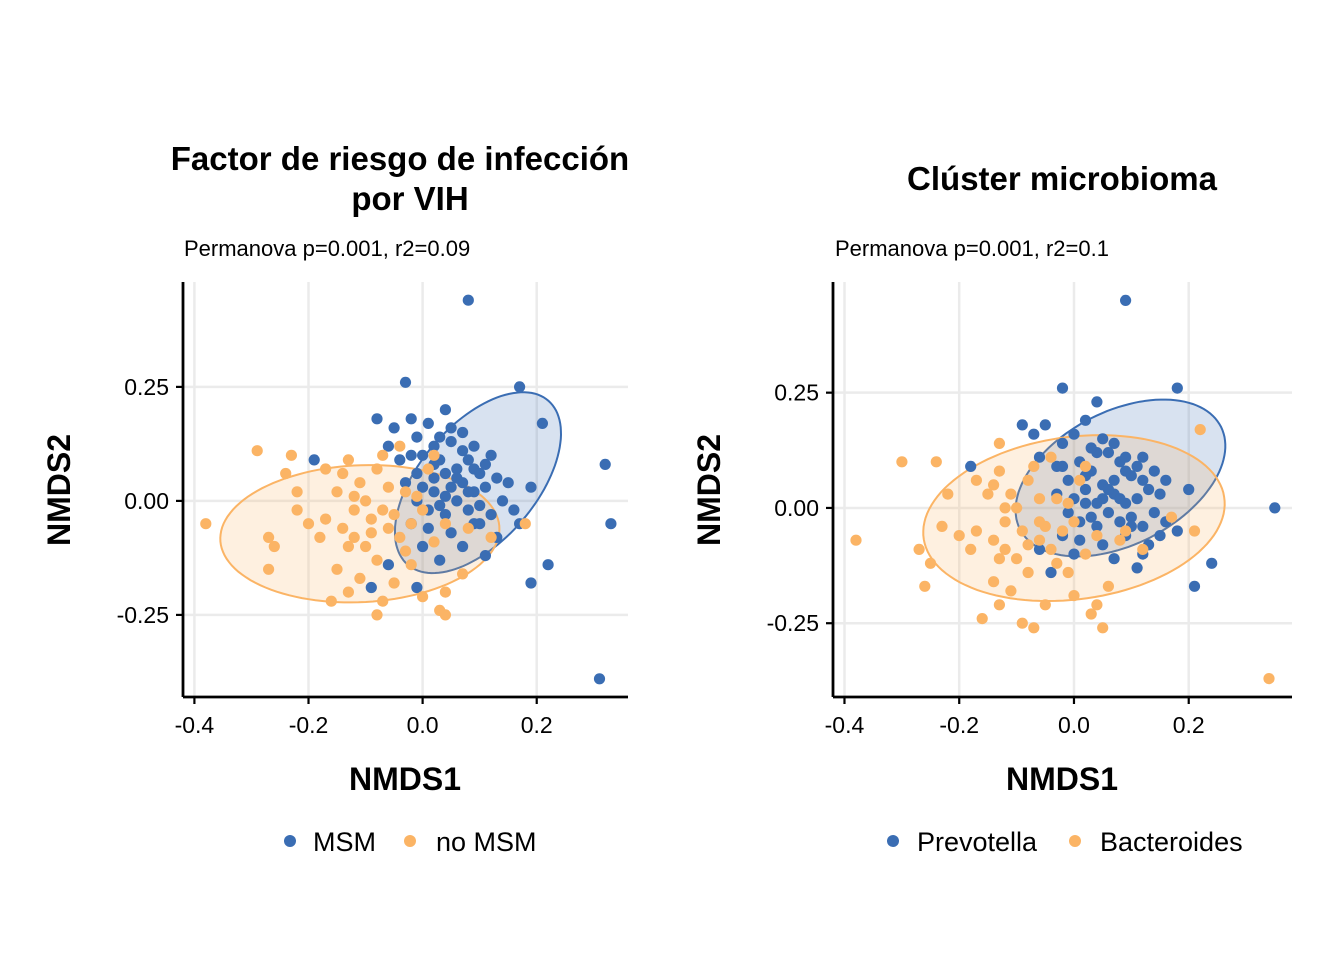  What do you see at coordinates (59, 490) in the screenshot?
I see `y-axis-label: NMDS2` at bounding box center [59, 490].